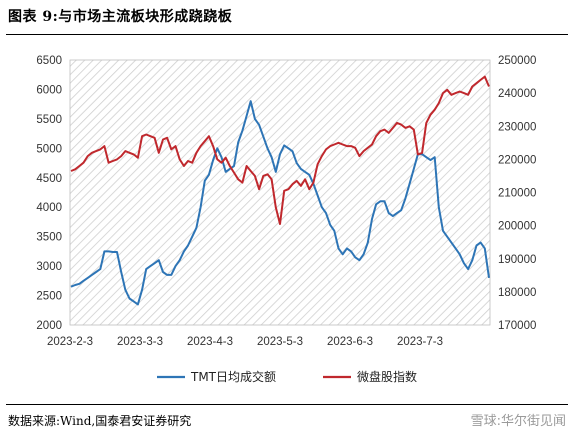 The height and width of the screenshot is (438, 574). What do you see at coordinates (517, 94) in the screenshot?
I see `y-right-tick-label: 240000` at bounding box center [517, 94].